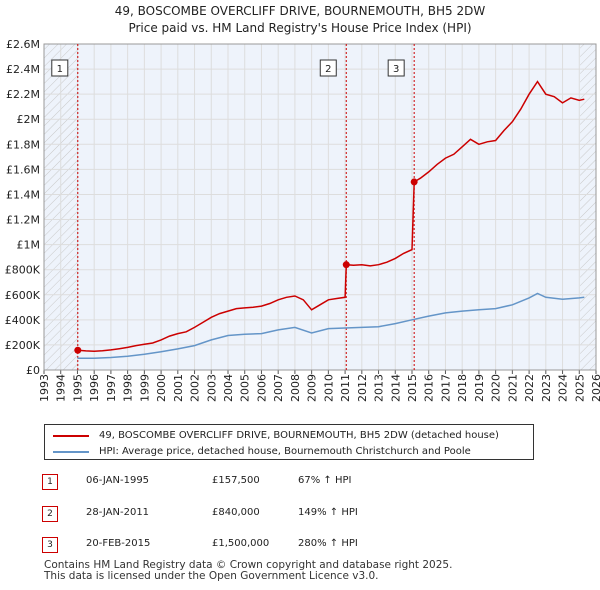 The image size is (600, 590). I want to click on hatched-region-after, so click(588, 207).